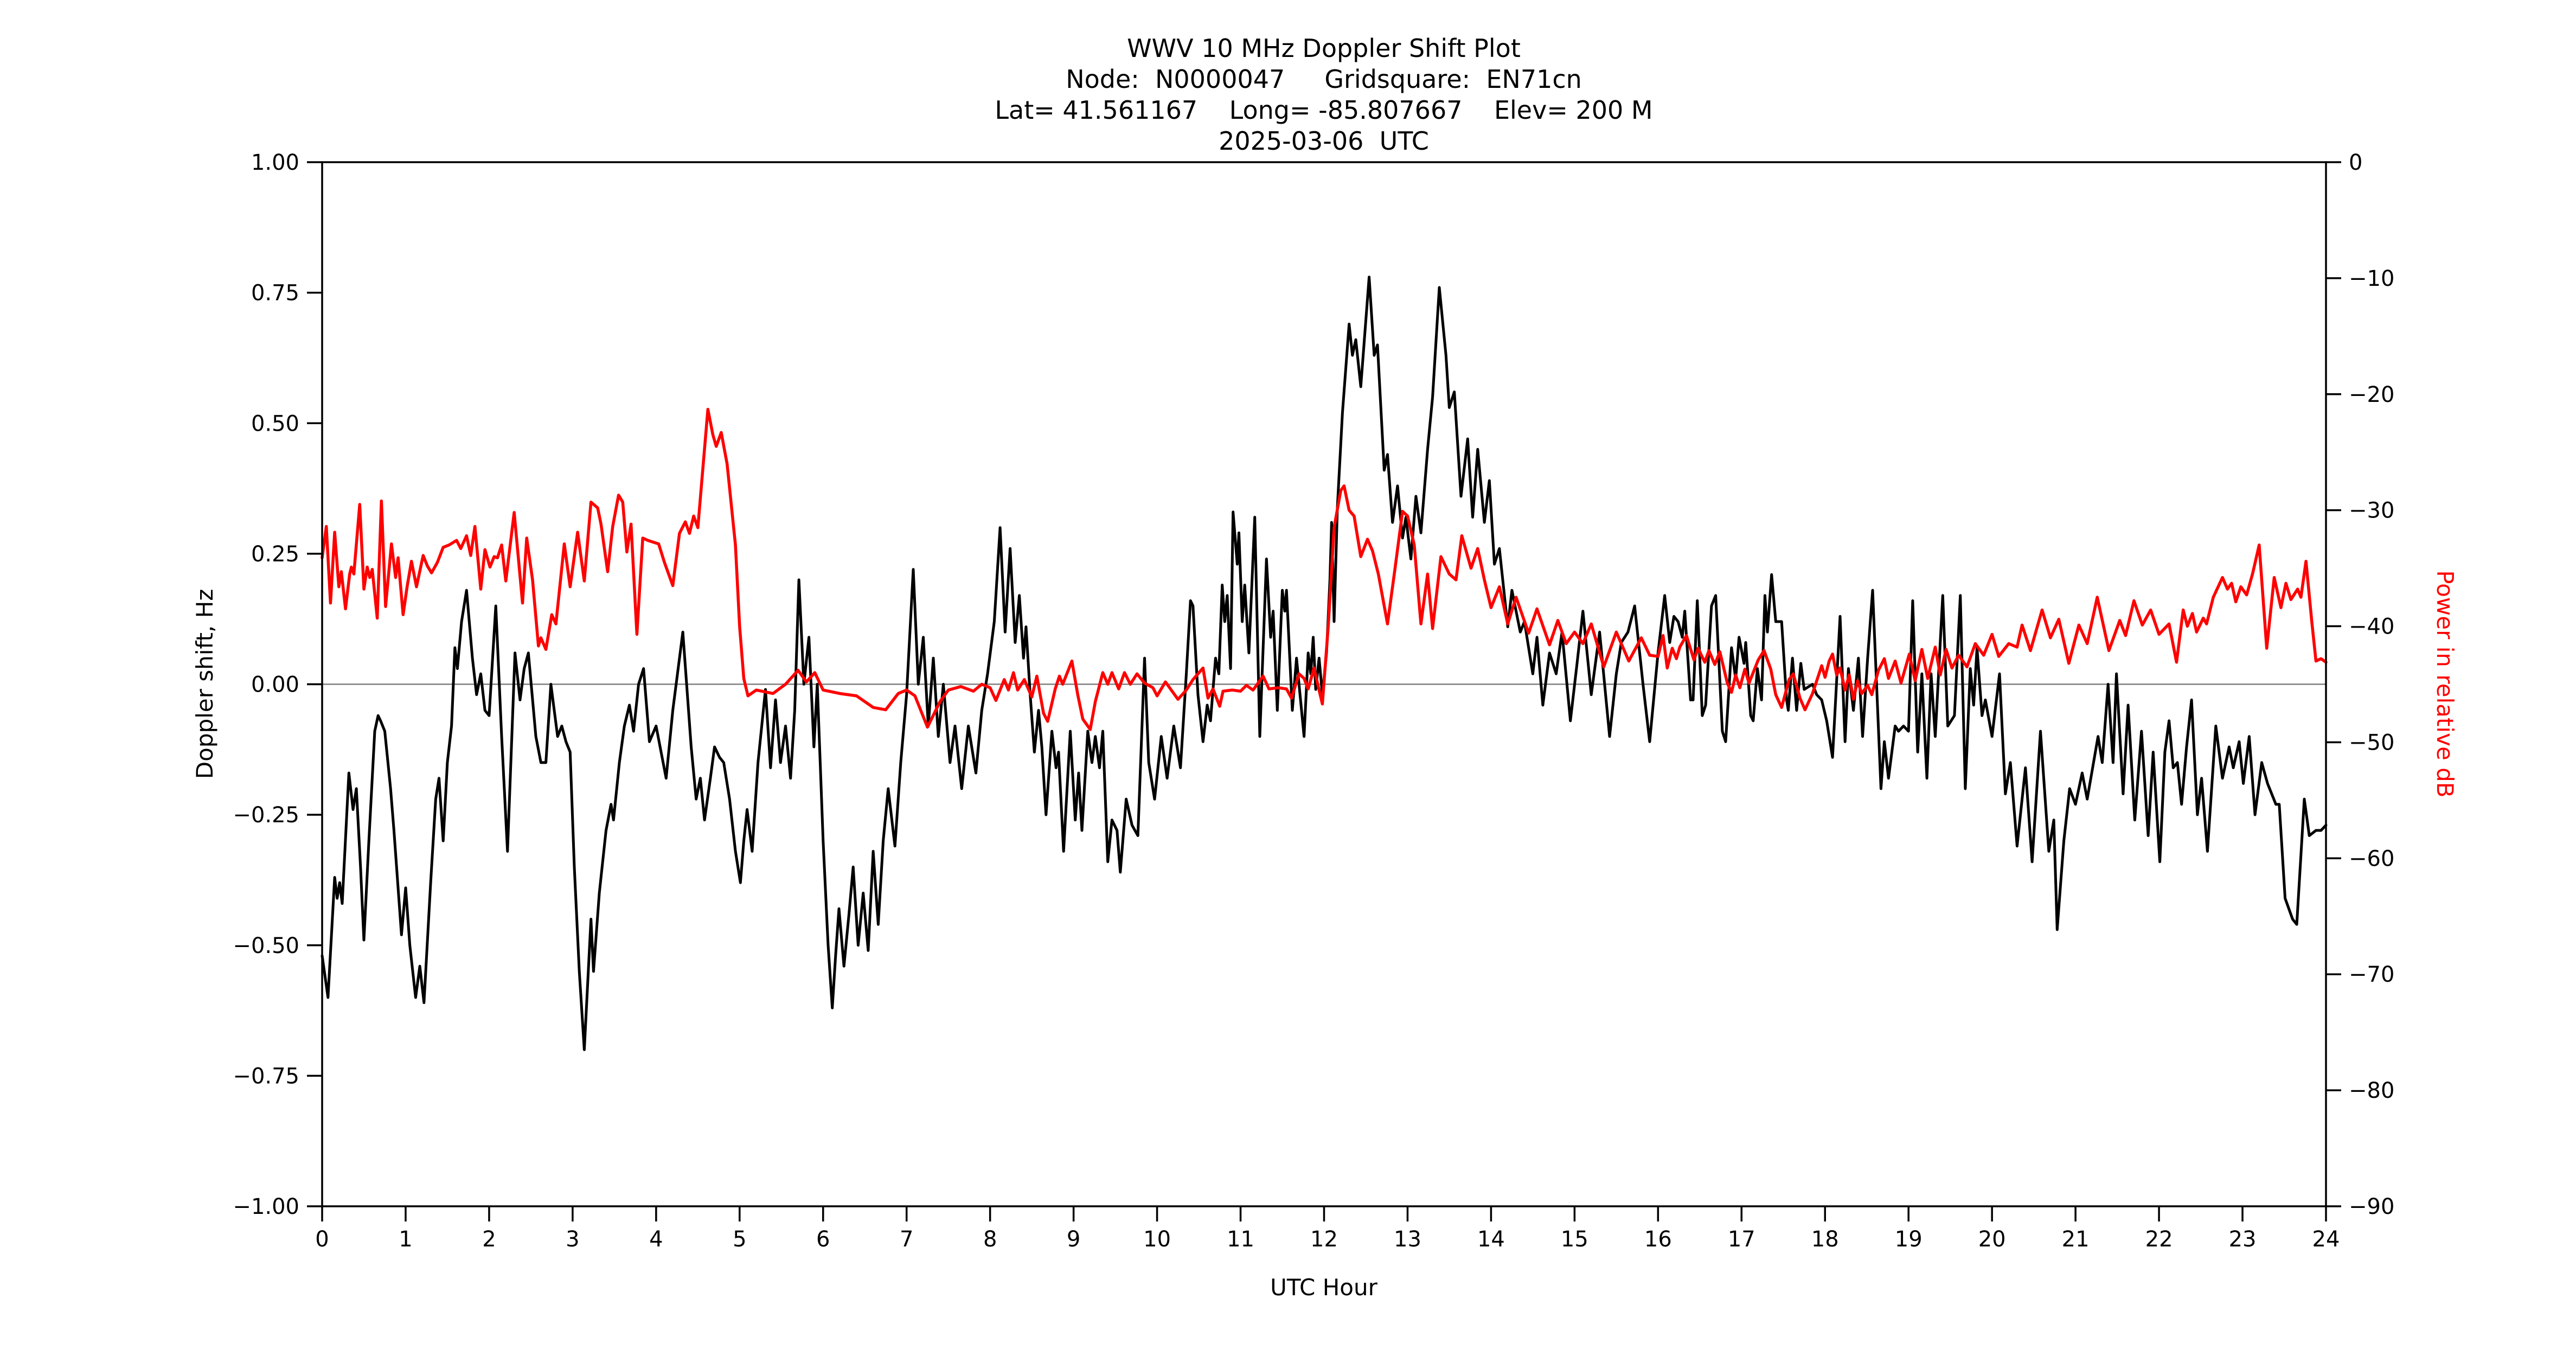 Image resolution: width=2576 pixels, height=1356 pixels. I want to click on left-tick-label: 0.25, so click(275, 554).